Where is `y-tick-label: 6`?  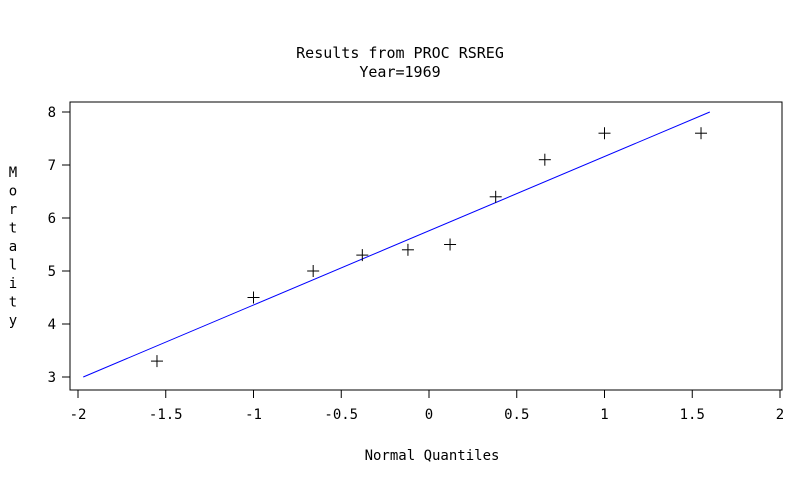 y-tick-label: 6 is located at coordinates (52, 219).